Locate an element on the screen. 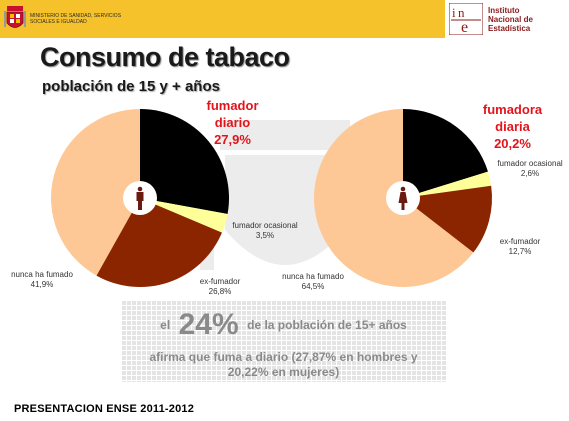 This screenshot has height=421, width=569. summary-post: de la población de 15+ años is located at coordinates (327, 325).